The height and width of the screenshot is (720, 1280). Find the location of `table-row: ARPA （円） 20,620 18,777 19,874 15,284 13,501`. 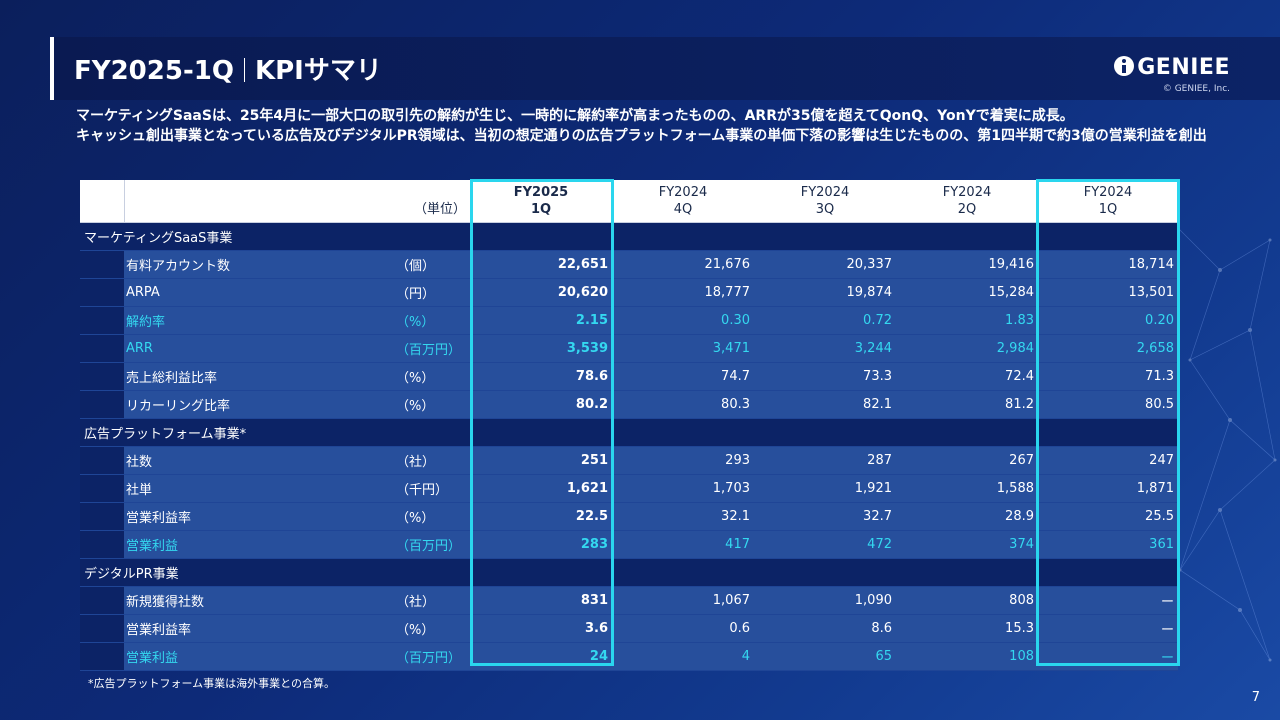

table-row: ARPA （円） 20,620 18,777 19,874 15,284 13,501 is located at coordinates (629, 292).